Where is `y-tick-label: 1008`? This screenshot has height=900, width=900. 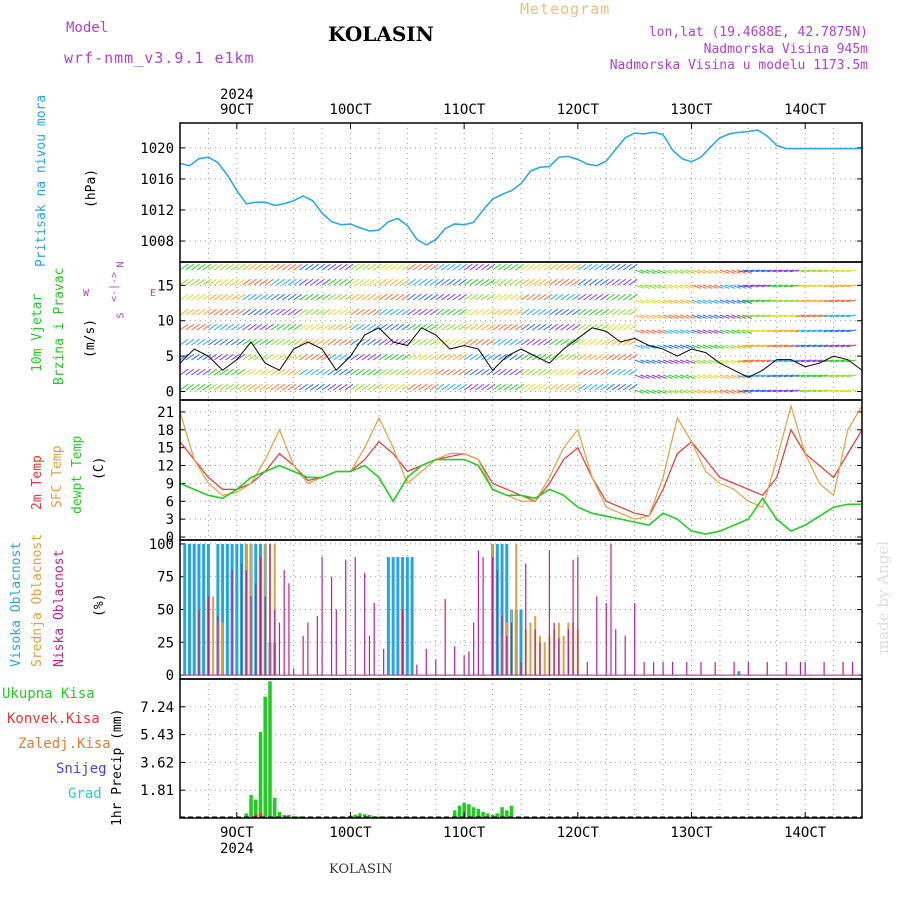
y-tick-label: 1008 is located at coordinates (157, 242).